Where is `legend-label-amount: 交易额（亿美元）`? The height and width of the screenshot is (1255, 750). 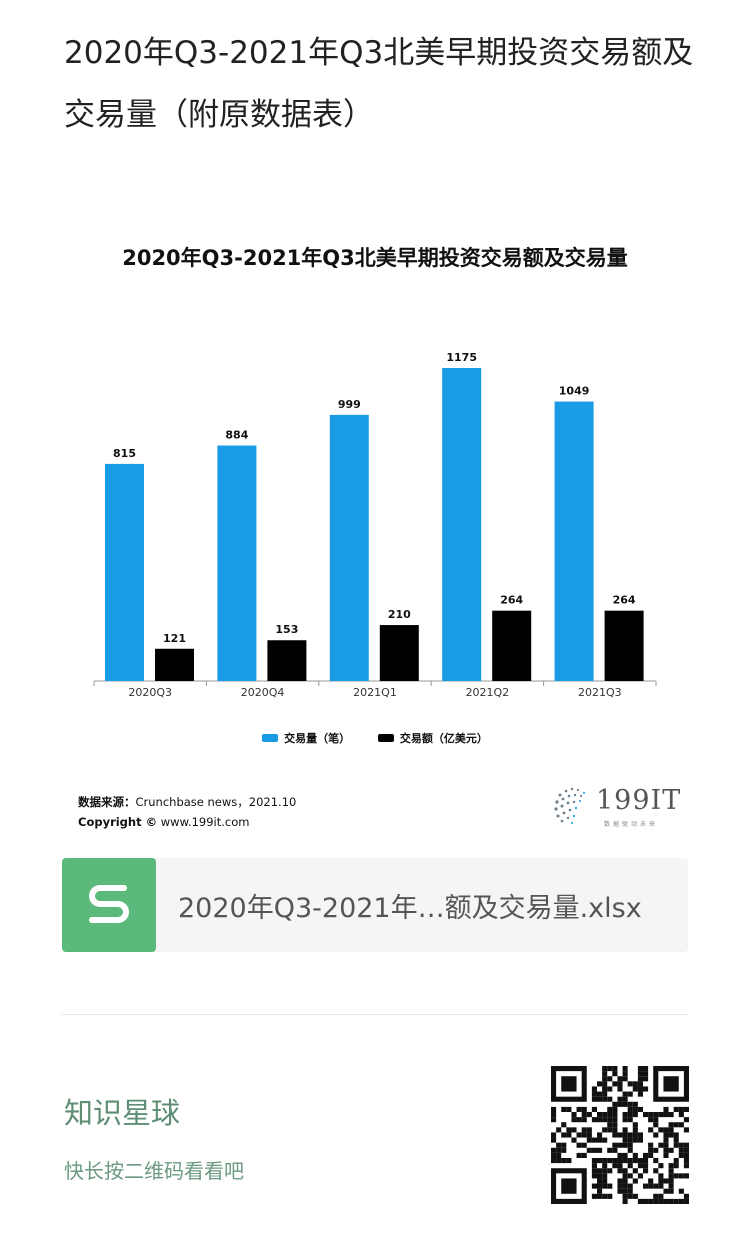 legend-label-amount: 交易额（亿美元） is located at coordinates (443, 738).